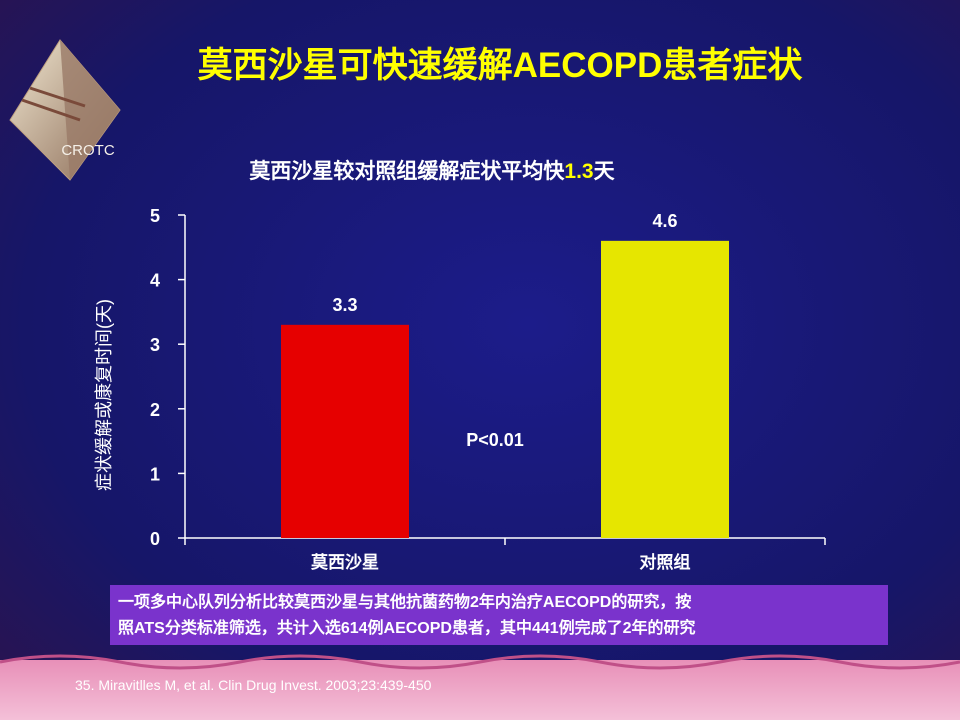 The height and width of the screenshot is (720, 960). I want to click on y-axis-label: 症状缓解或康复时间(天), so click(104, 395).